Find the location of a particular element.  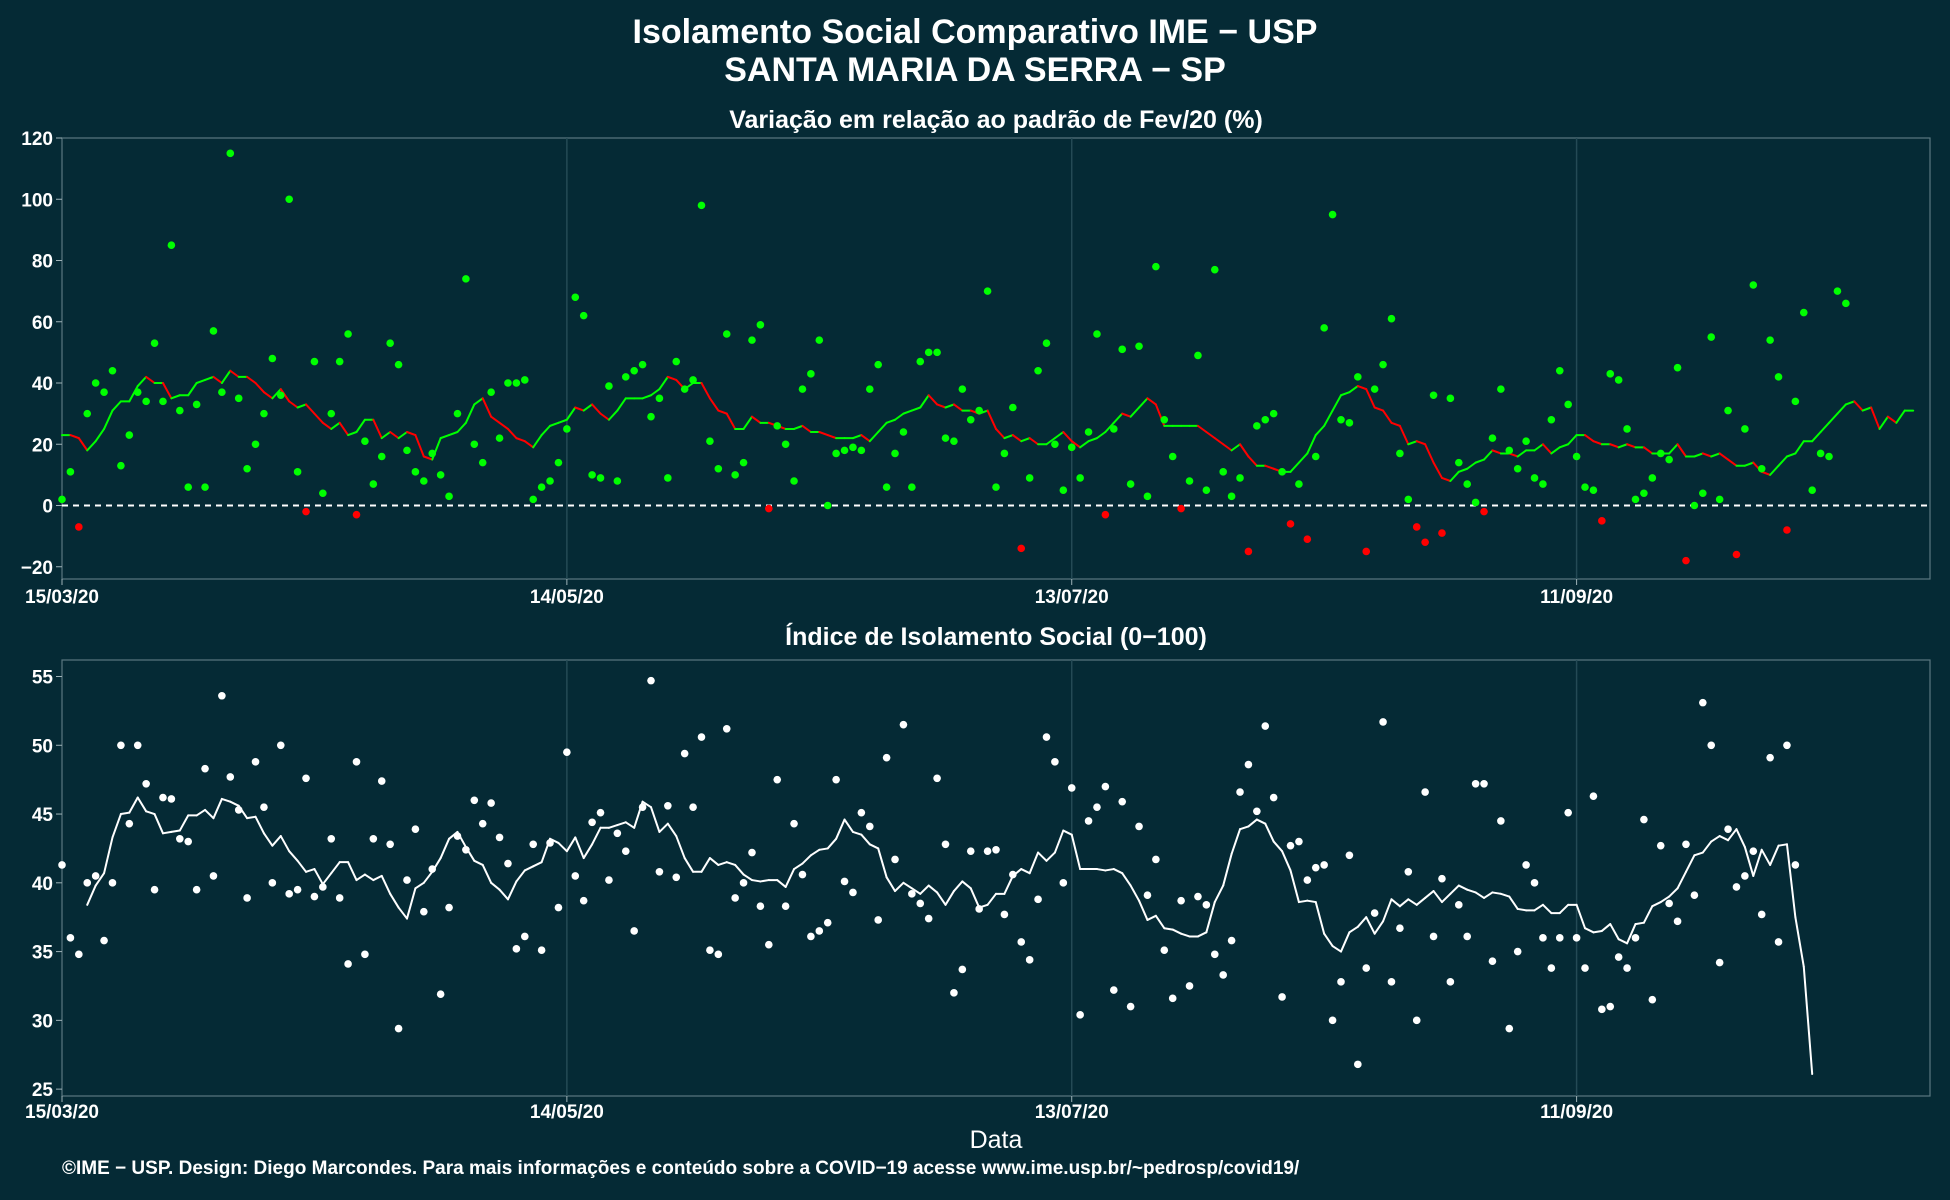

y-tick-label: 25 is located at coordinates (43, 1090).